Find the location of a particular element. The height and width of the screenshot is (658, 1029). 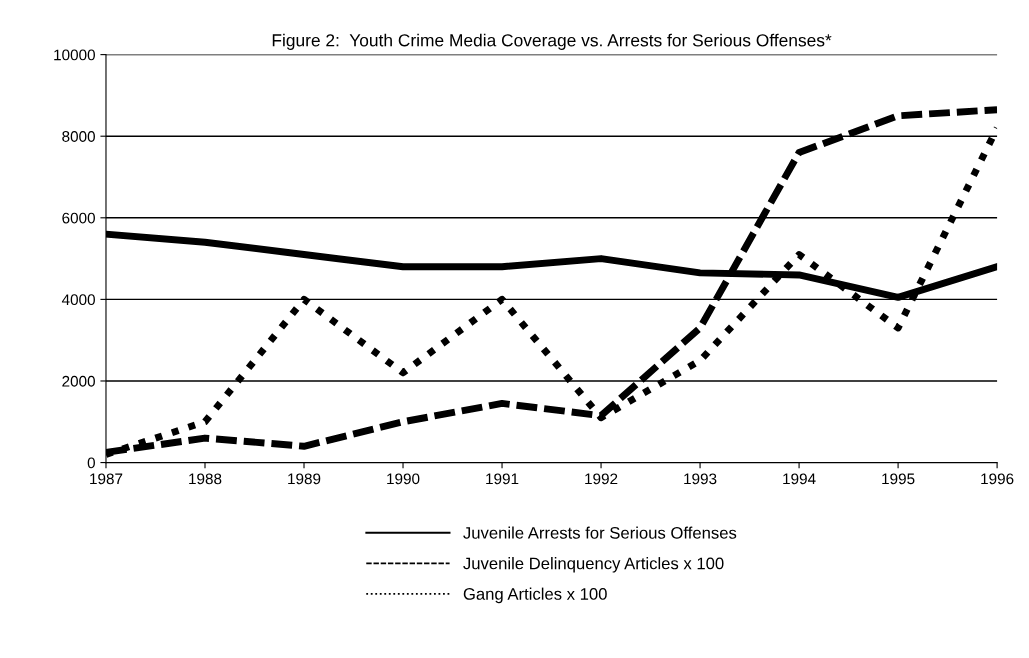

y-tick-label: 6000 is located at coordinates (78, 218).